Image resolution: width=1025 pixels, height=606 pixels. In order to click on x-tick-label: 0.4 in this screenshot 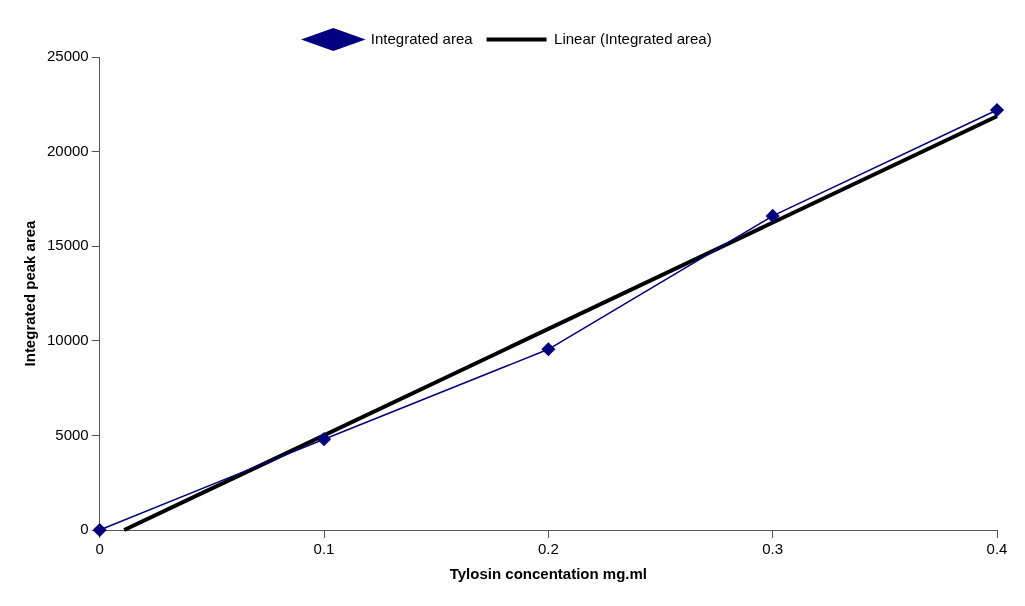, I will do `click(997, 549)`.